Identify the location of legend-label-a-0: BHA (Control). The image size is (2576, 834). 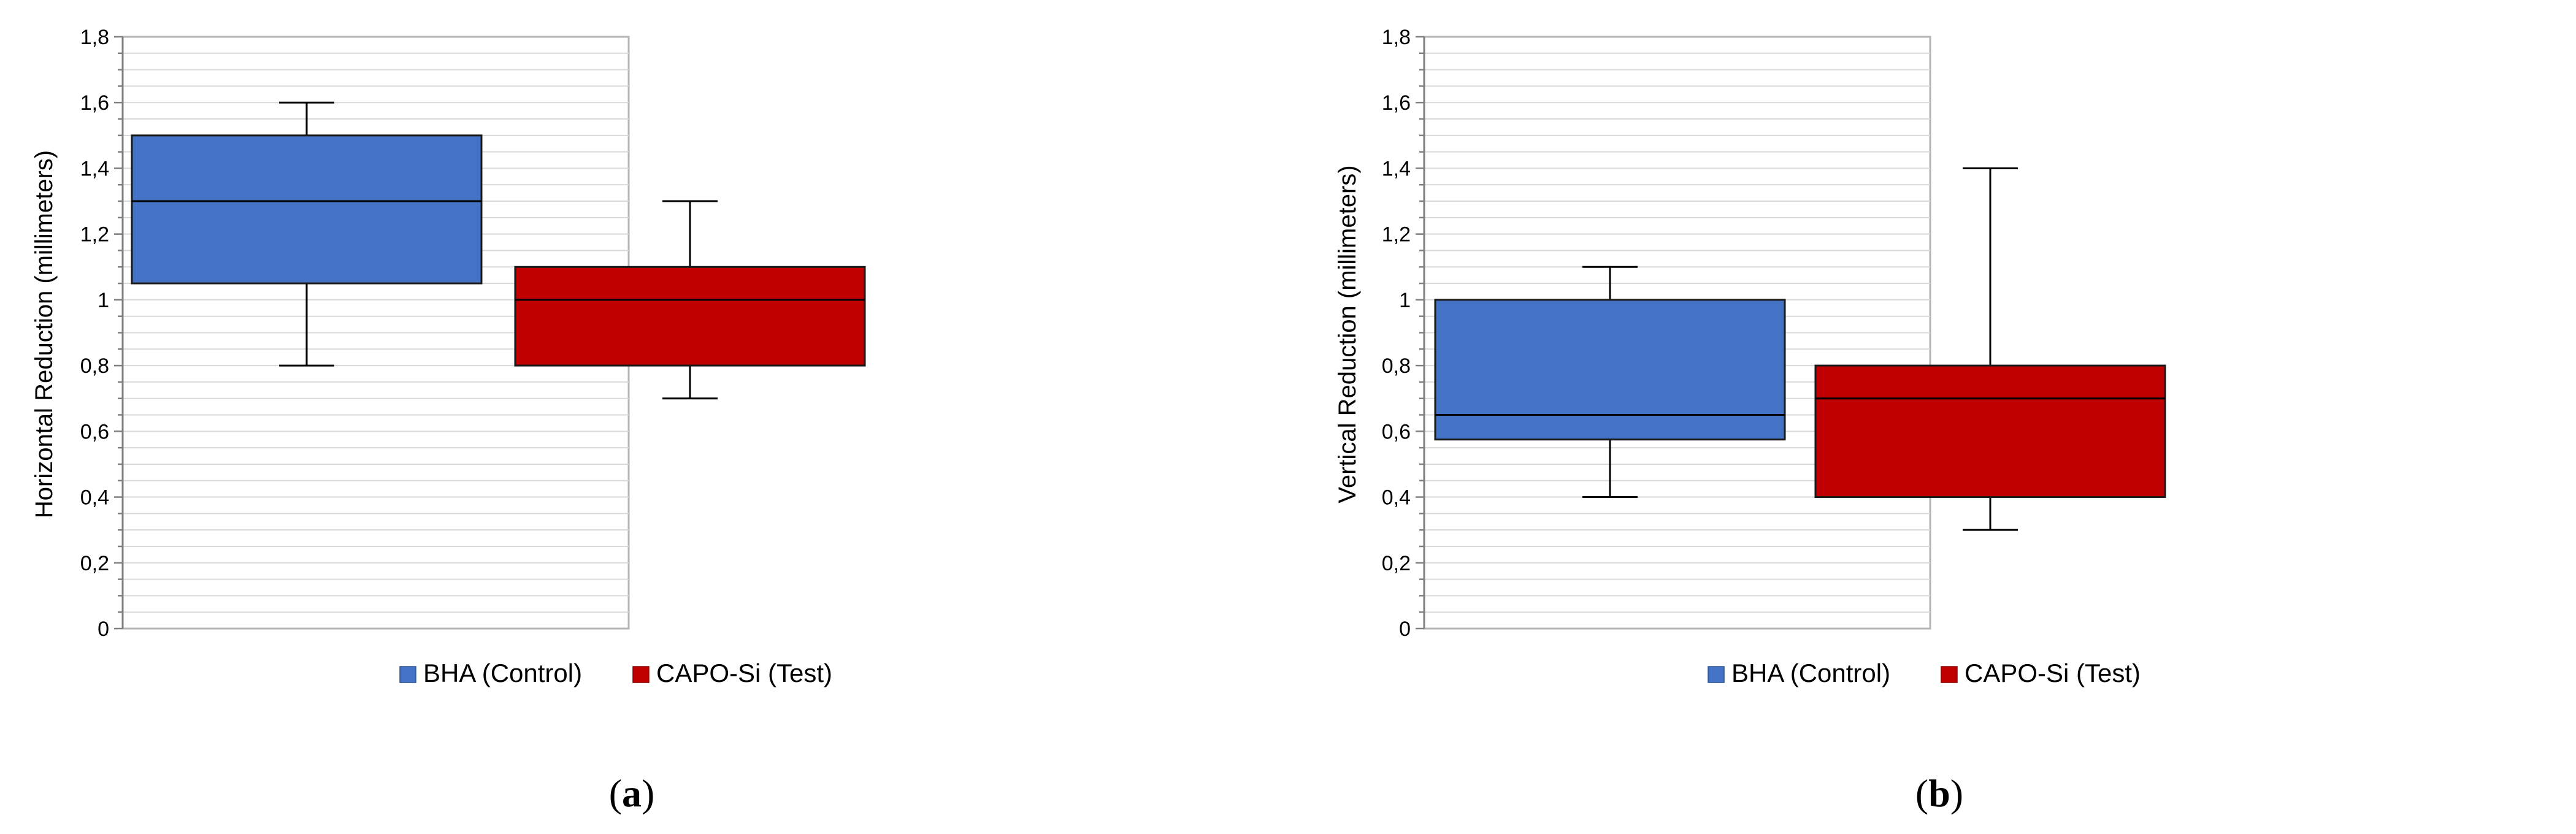
(502, 673).